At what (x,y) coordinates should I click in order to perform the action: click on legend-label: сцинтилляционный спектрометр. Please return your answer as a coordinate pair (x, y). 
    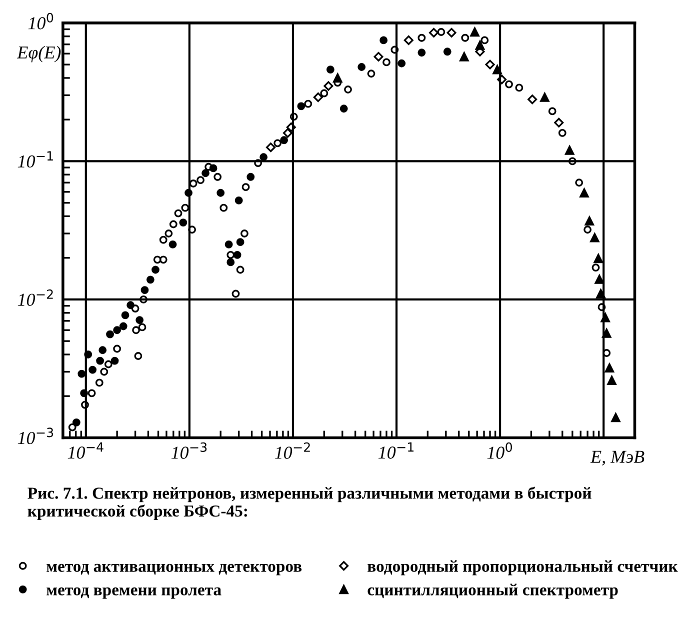
    Looking at the image, I should click on (493, 591).